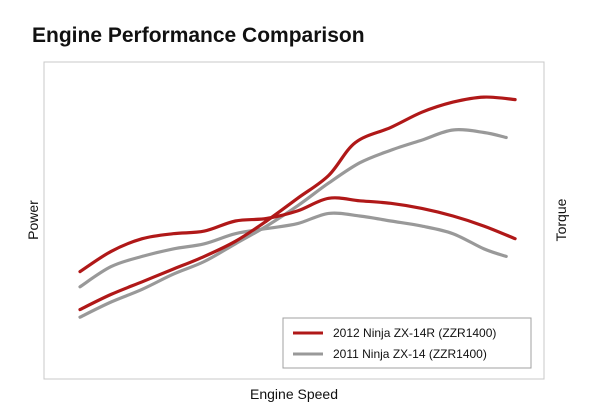 The image size is (600, 420). What do you see at coordinates (33, 220) in the screenshot?
I see `y-axis-label-left: Power` at bounding box center [33, 220].